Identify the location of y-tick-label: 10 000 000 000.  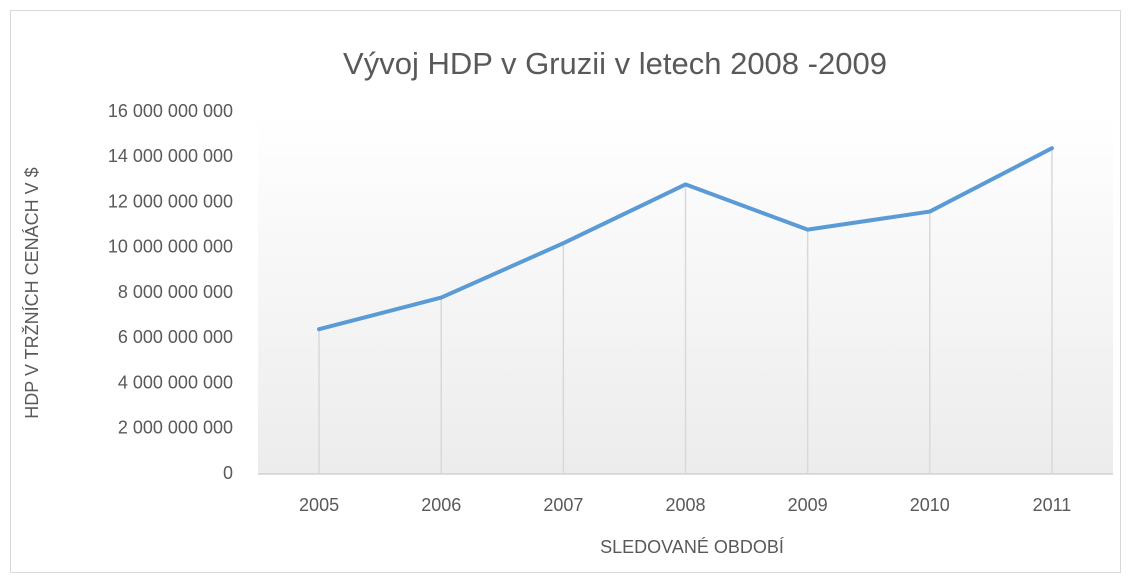
(170, 247).